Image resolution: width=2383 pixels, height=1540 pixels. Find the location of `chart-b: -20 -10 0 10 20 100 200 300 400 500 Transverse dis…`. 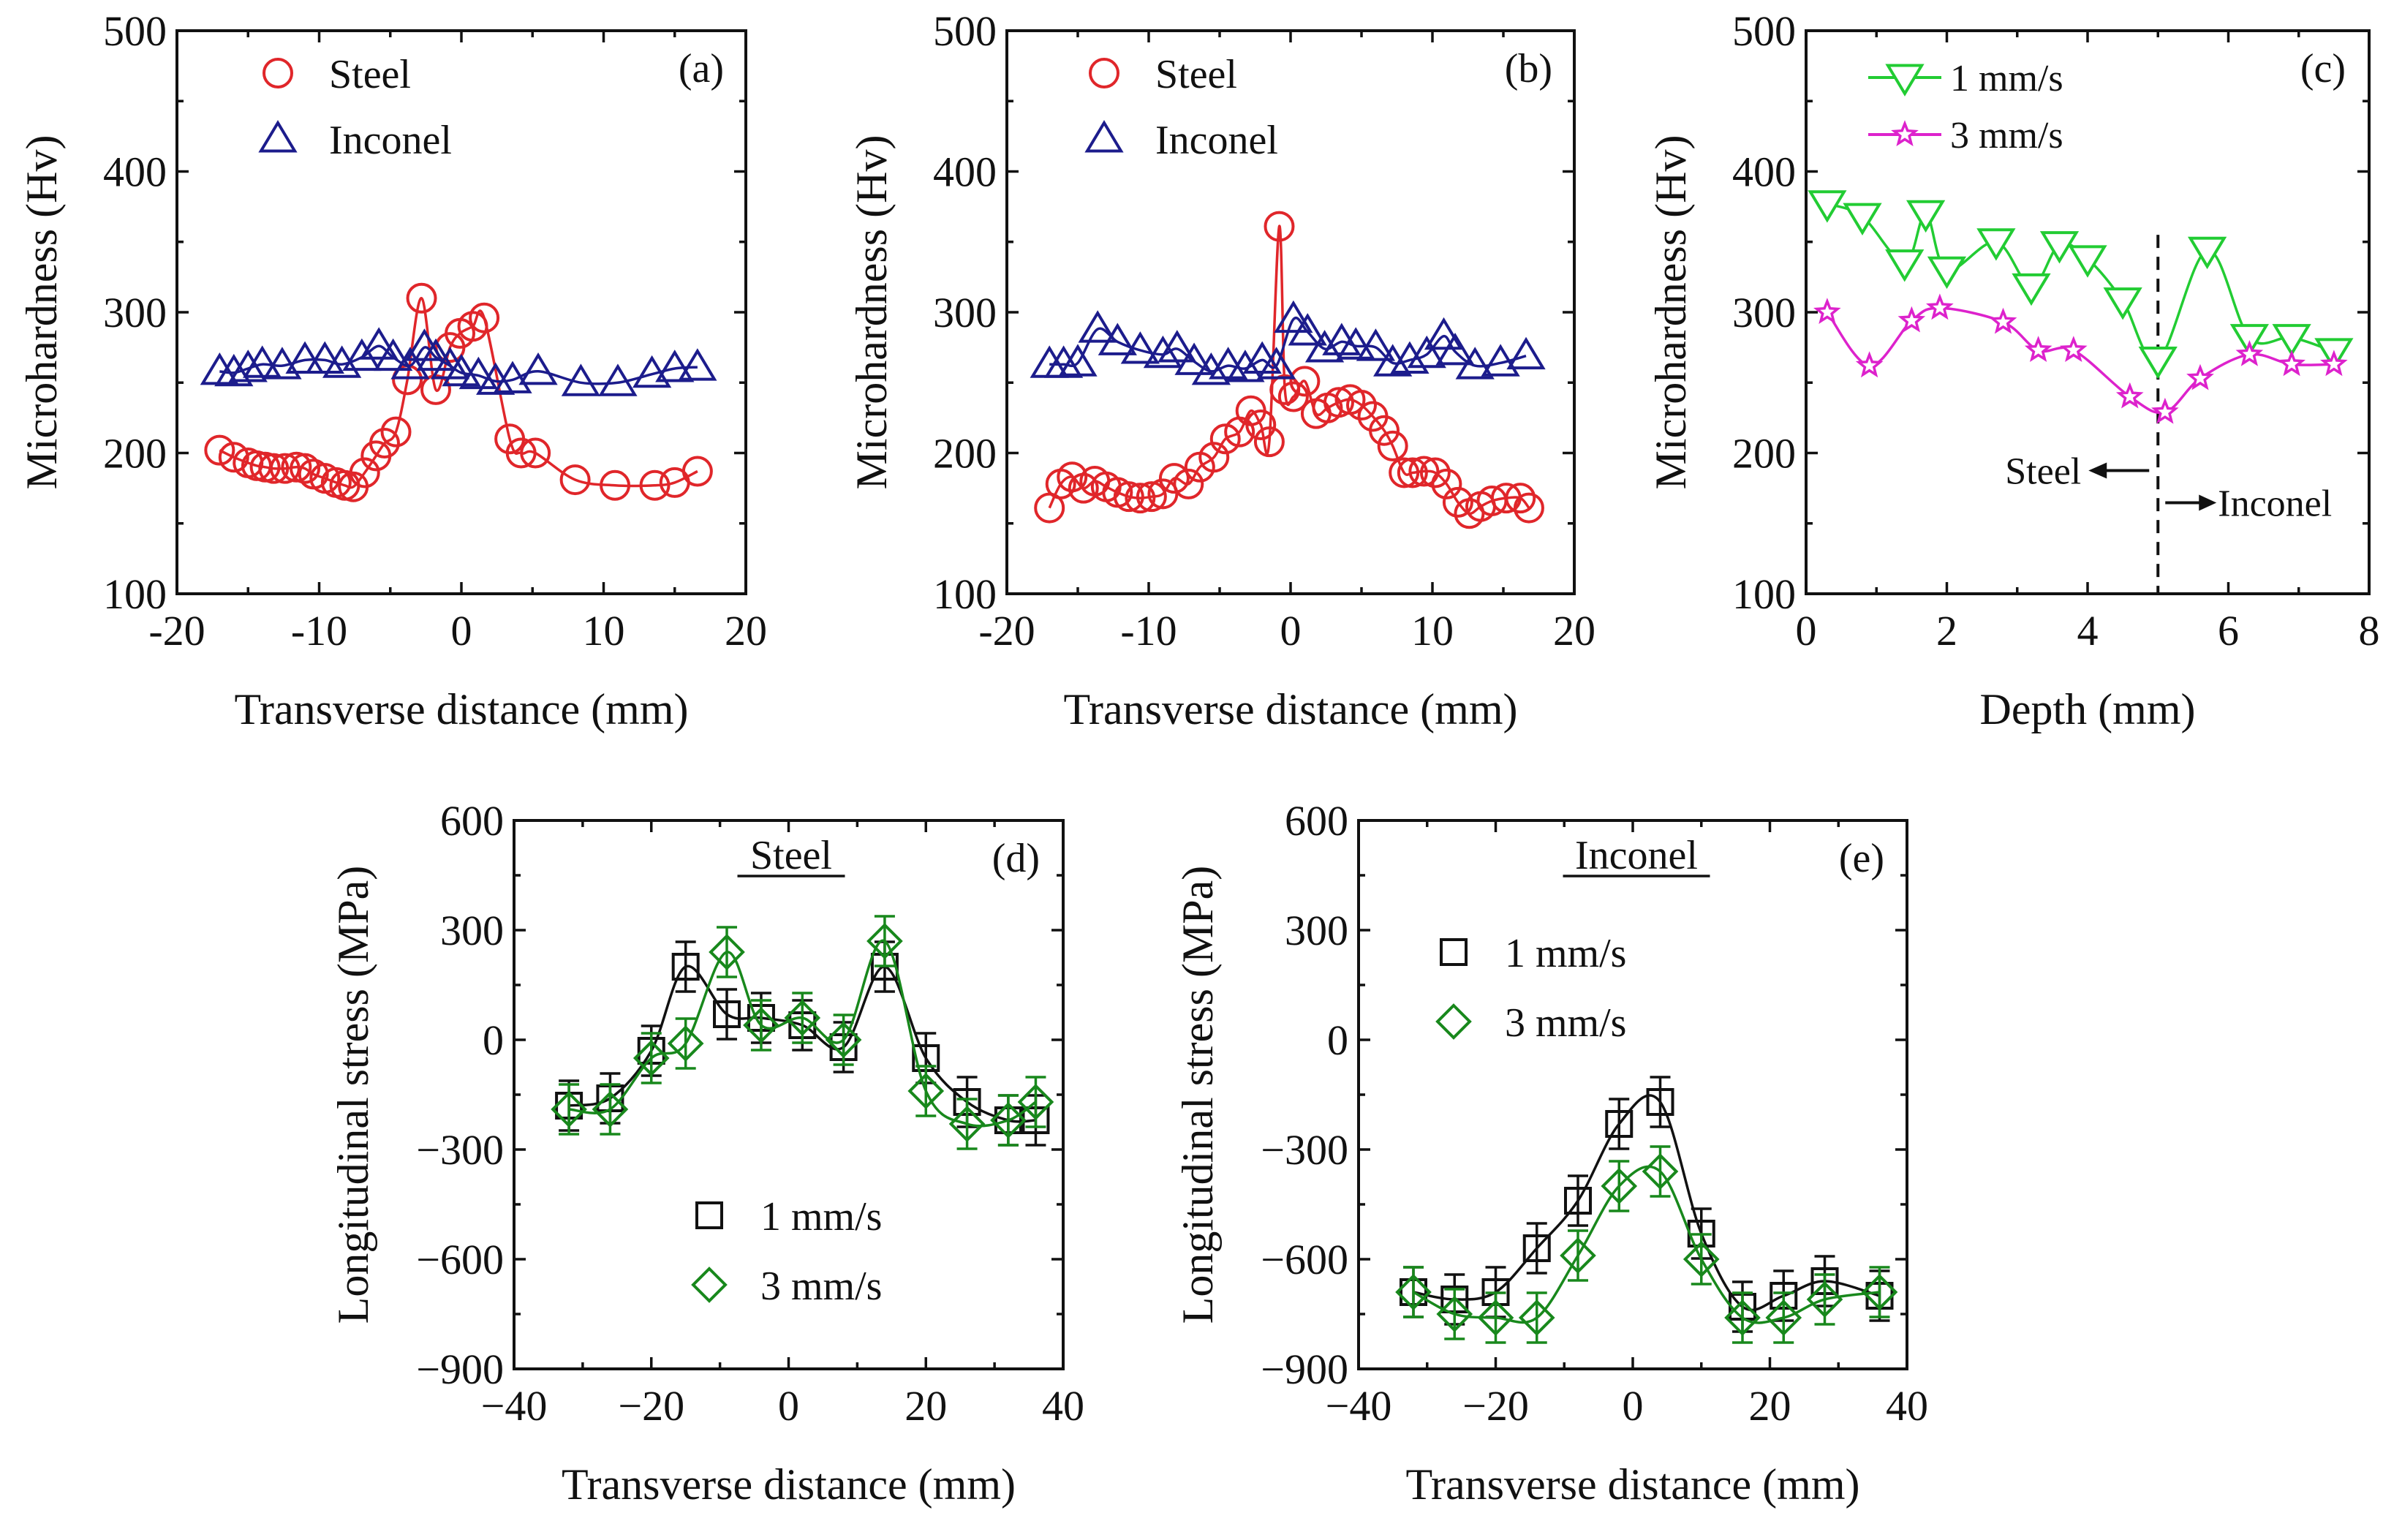

chart-b: -20 -10 0 10 20 100 200 300 400 500 Transverse dis… is located at coordinates (1221, 370).